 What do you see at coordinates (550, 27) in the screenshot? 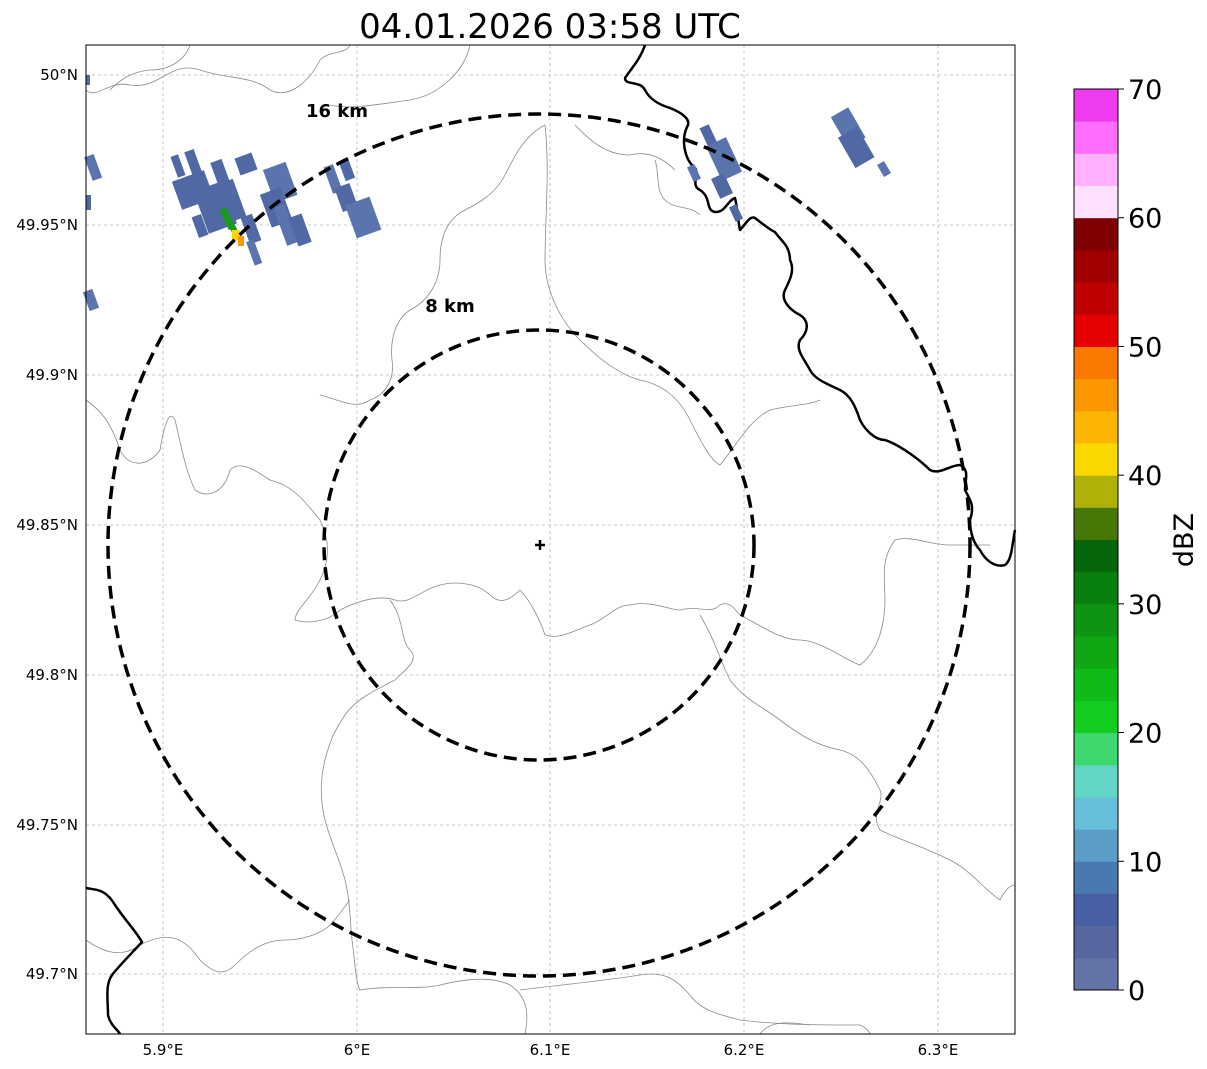
I see `figure-title: 04.01.2026 03:58 UTC` at bounding box center [550, 27].